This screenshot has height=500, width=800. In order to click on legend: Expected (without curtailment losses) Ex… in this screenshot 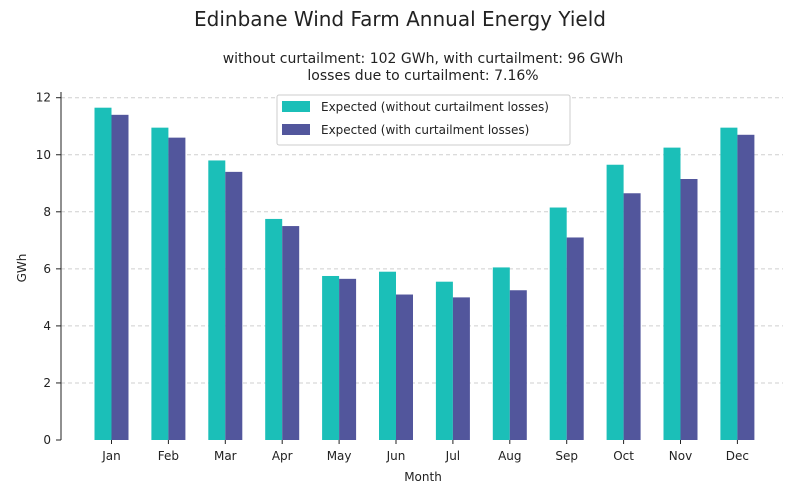, I will do `click(423, 120)`.